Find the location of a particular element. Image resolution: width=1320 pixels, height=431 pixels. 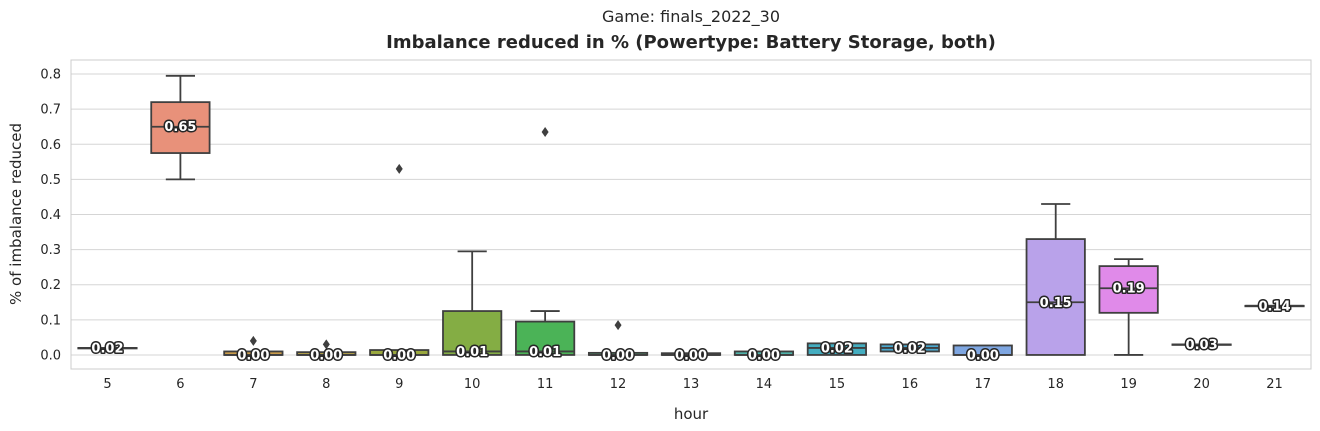

y-tick-label: 0.8 is located at coordinates (50, 75).